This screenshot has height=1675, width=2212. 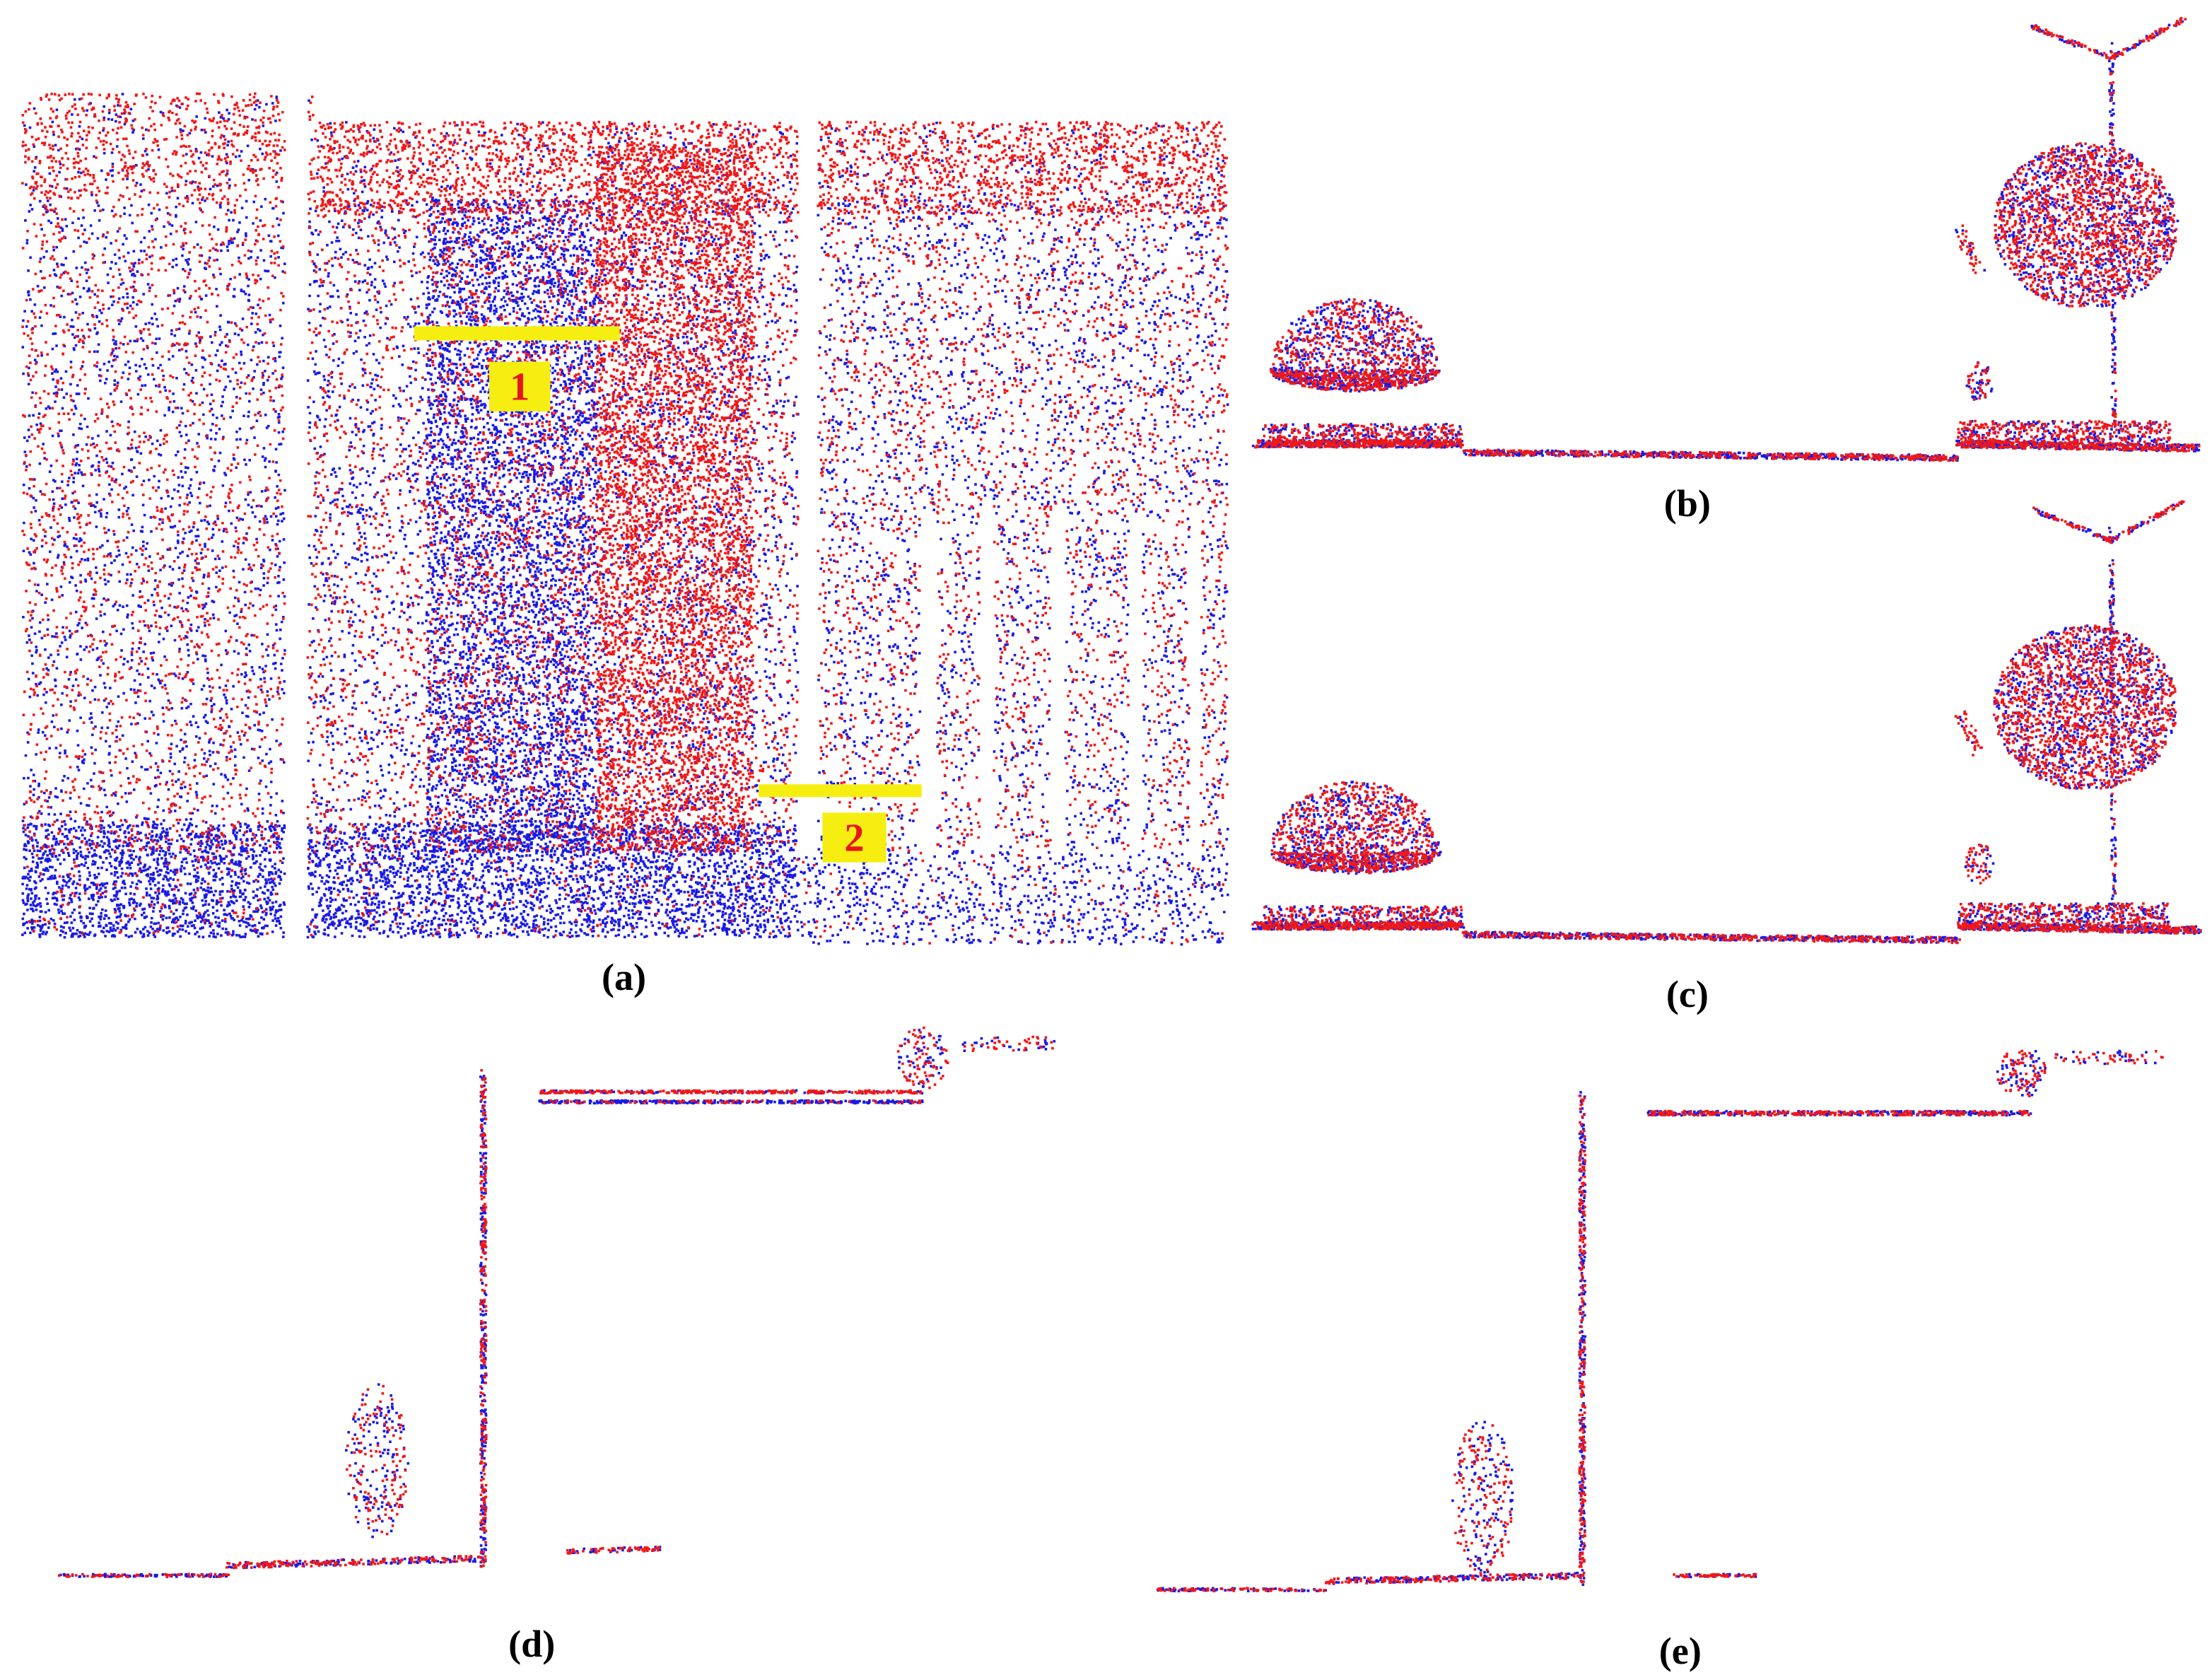 I want to click on marker-label: 2, so click(x=854, y=838).